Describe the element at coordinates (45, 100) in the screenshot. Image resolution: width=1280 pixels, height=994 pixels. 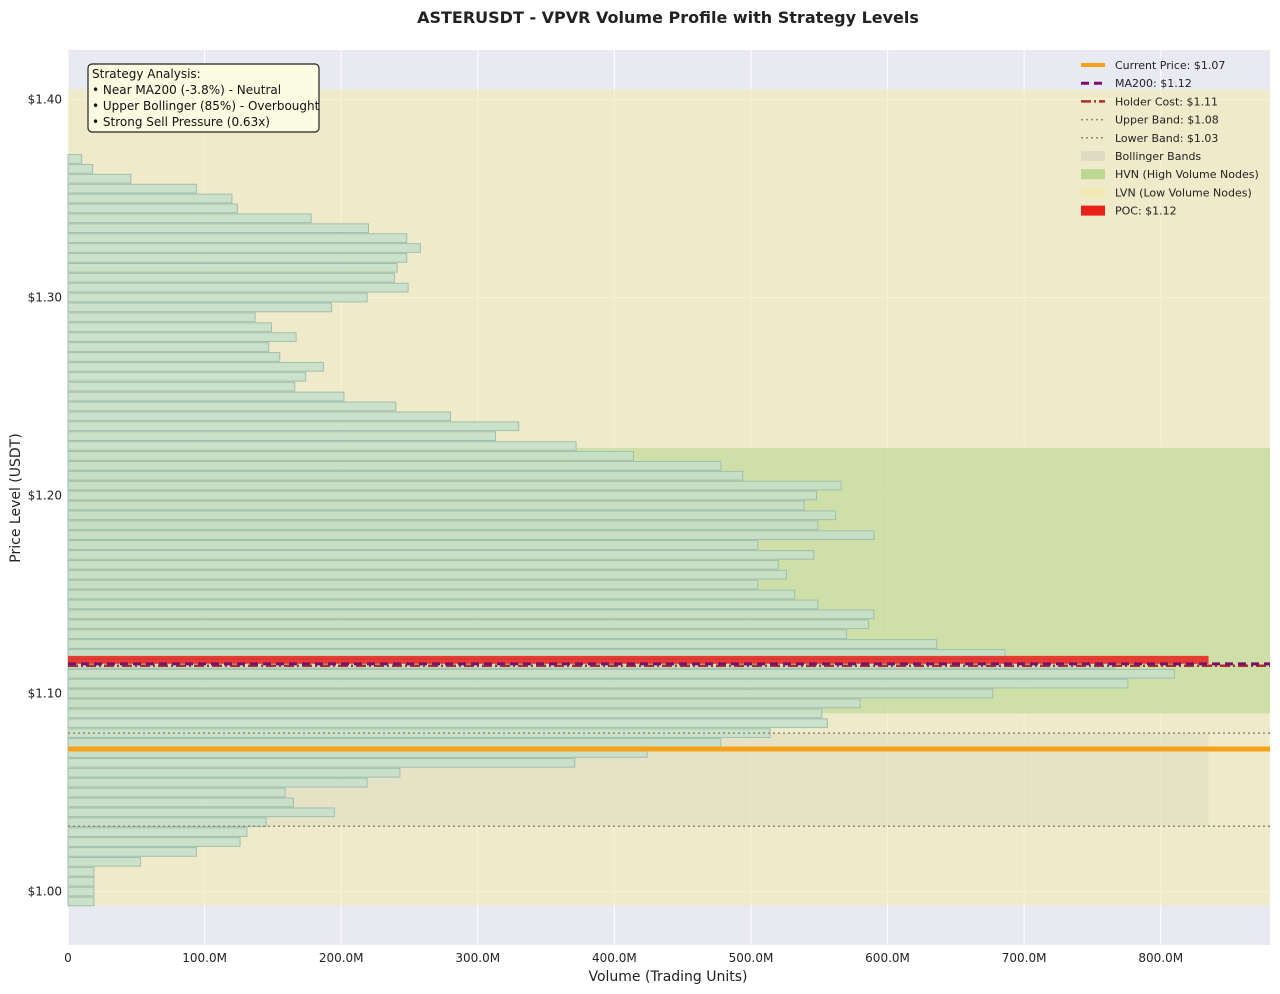
I see `y-tick-label: $1.40` at that location.